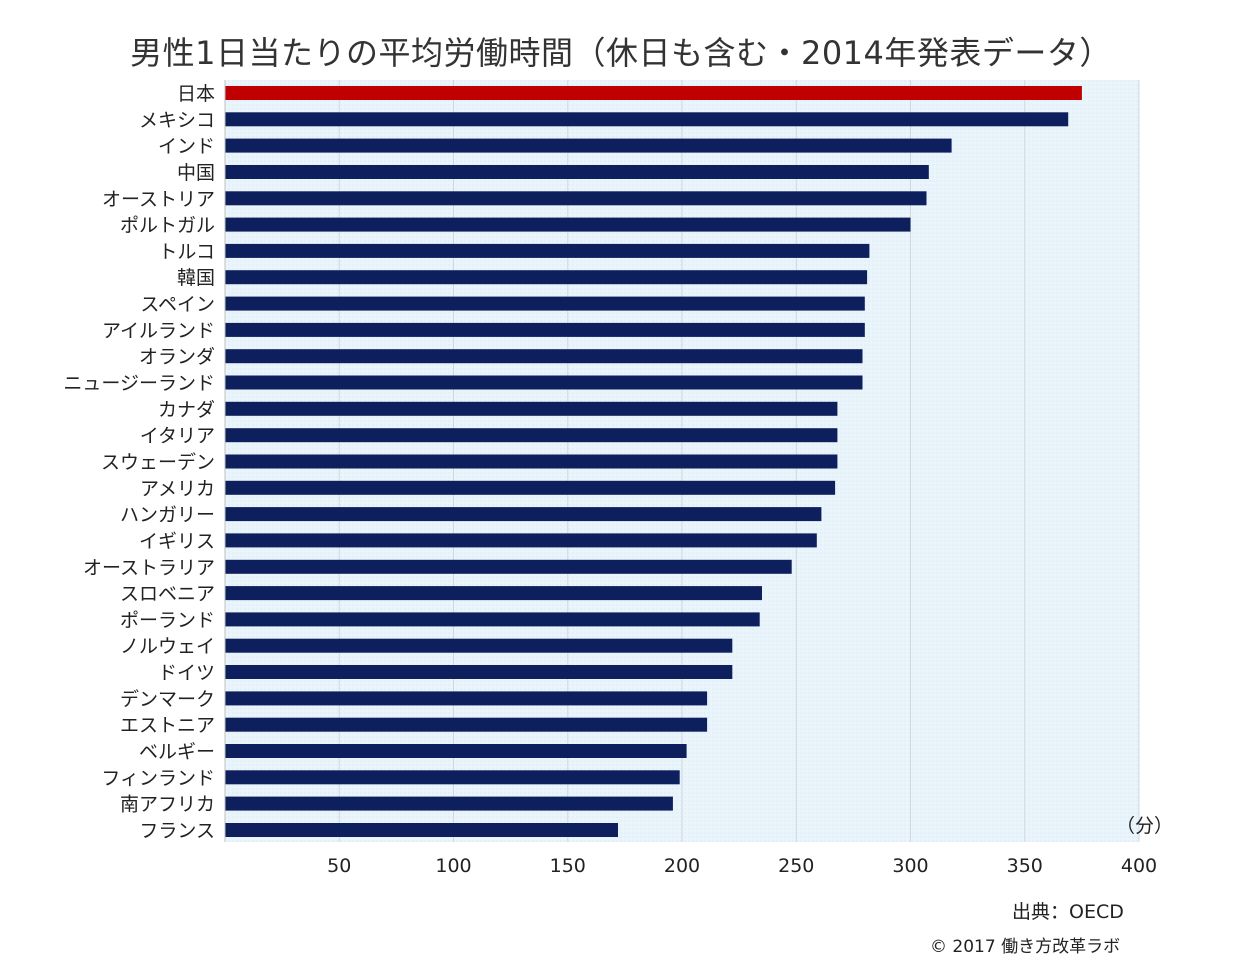 The height and width of the screenshot is (979, 1242). I want to click on category-label: デンマーク, so click(167, 699).